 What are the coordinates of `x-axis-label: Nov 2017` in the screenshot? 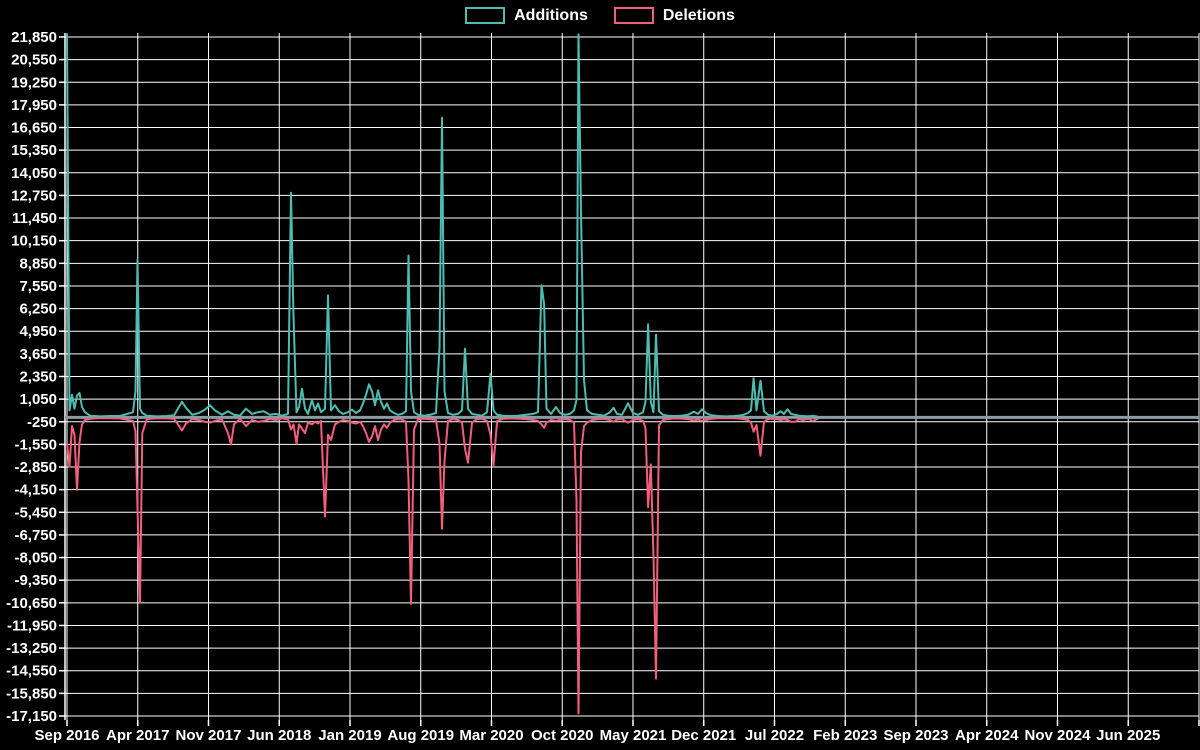 It's located at (209, 735).